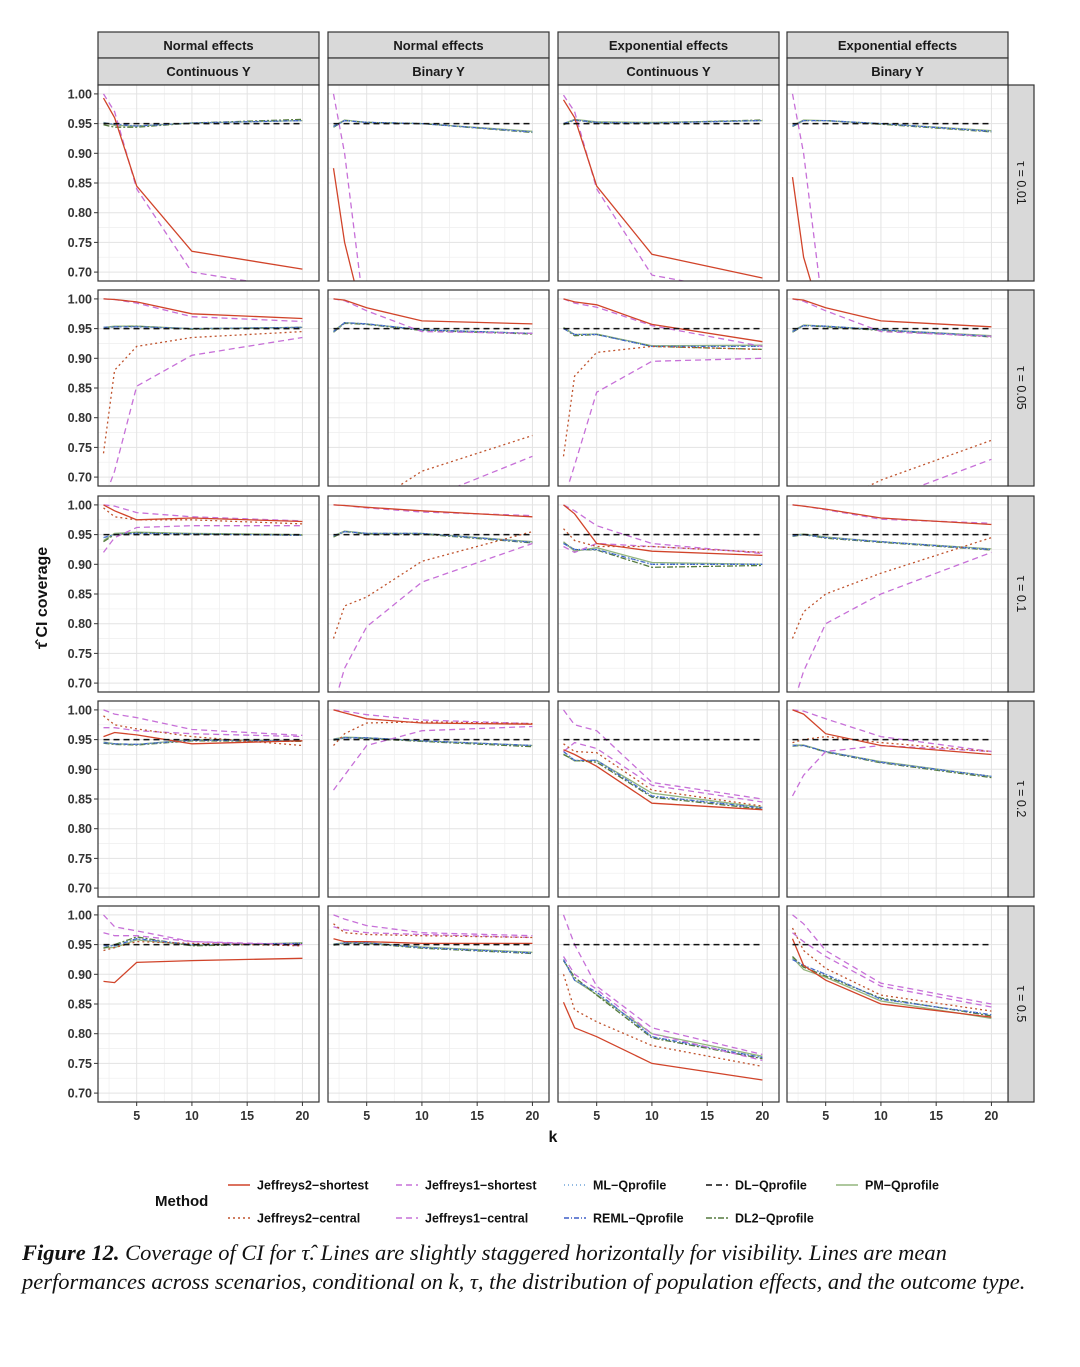 The width and height of the screenshot is (1080, 1367). I want to click on y-axis-title: τ̂ CI coverage, so click(42, 598).